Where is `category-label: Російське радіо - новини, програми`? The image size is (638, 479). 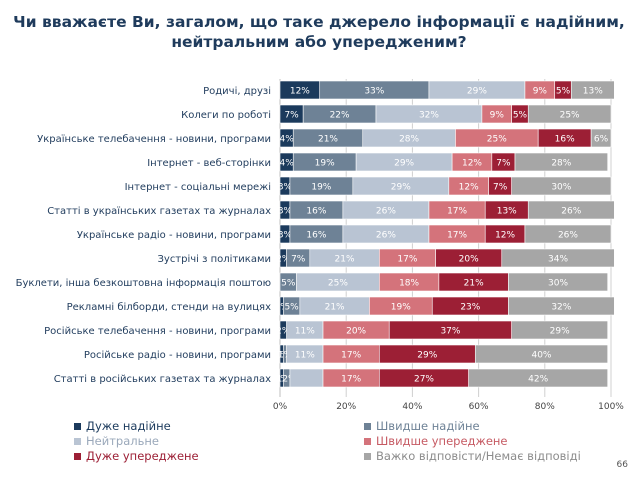
category-label: Російське радіо - новини, програми is located at coordinates (177, 355).